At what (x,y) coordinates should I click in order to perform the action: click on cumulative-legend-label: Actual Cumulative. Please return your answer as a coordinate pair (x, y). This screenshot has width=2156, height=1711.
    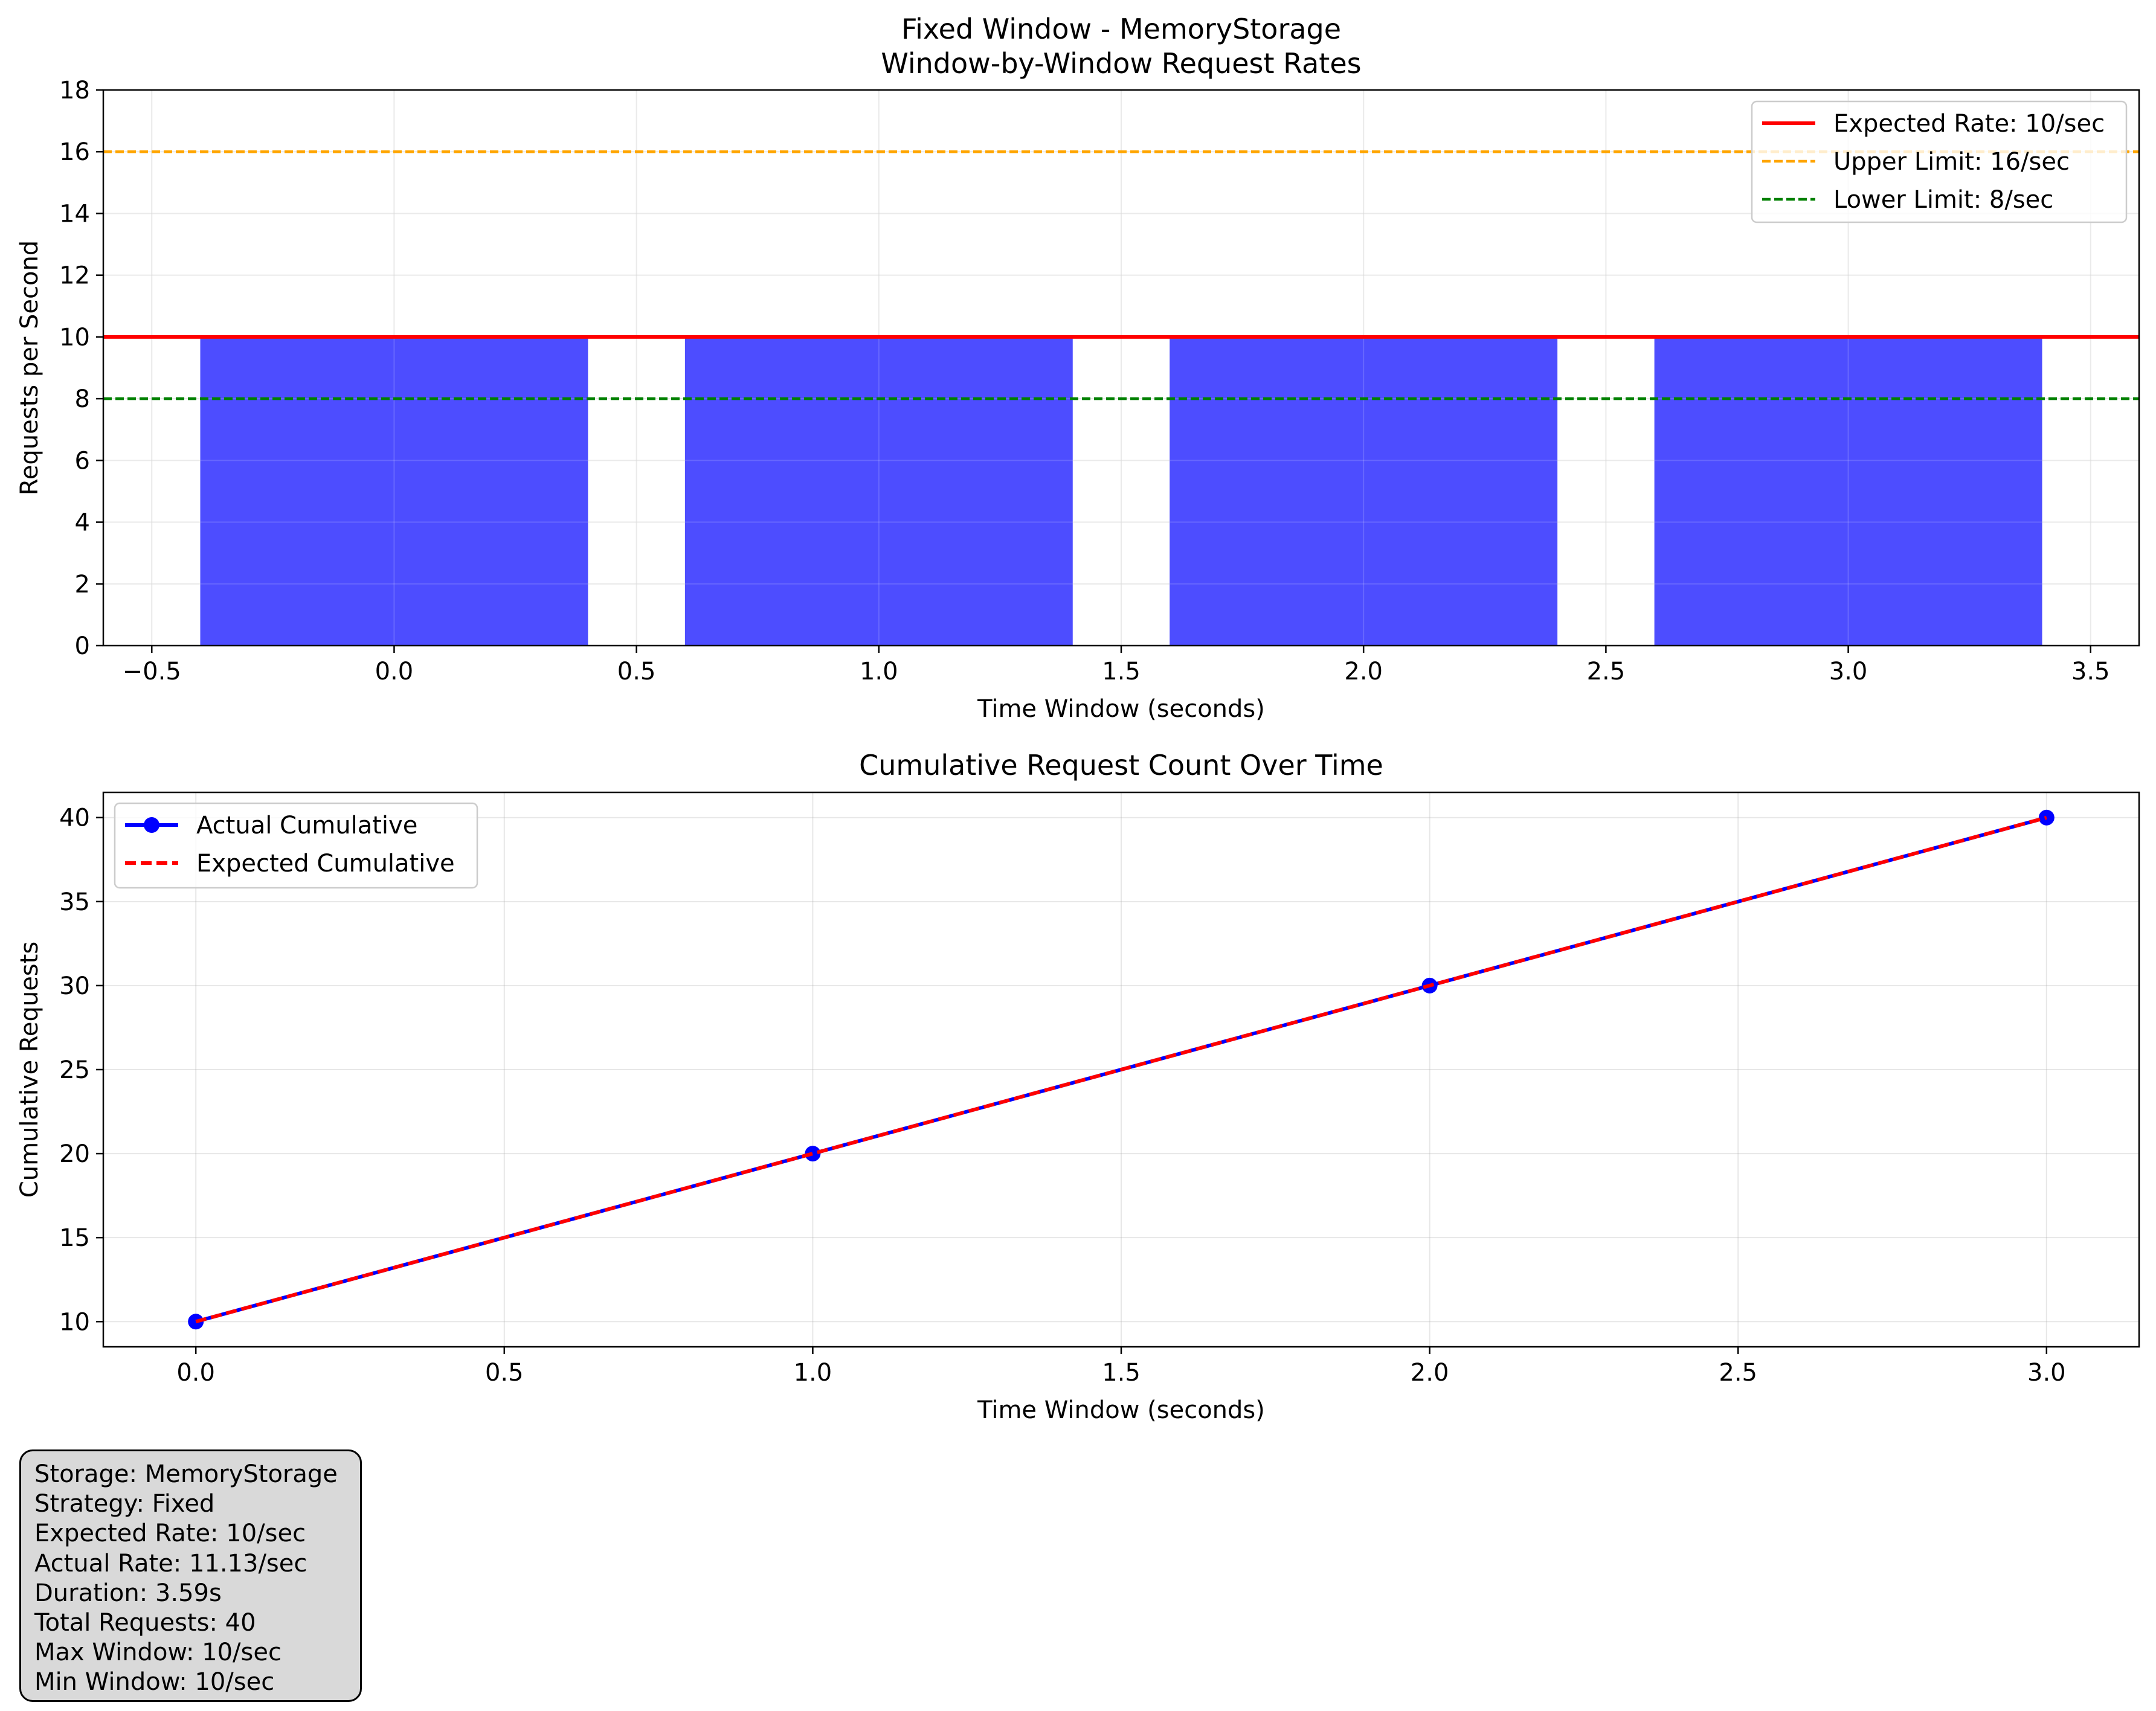
    Looking at the image, I should click on (306, 825).